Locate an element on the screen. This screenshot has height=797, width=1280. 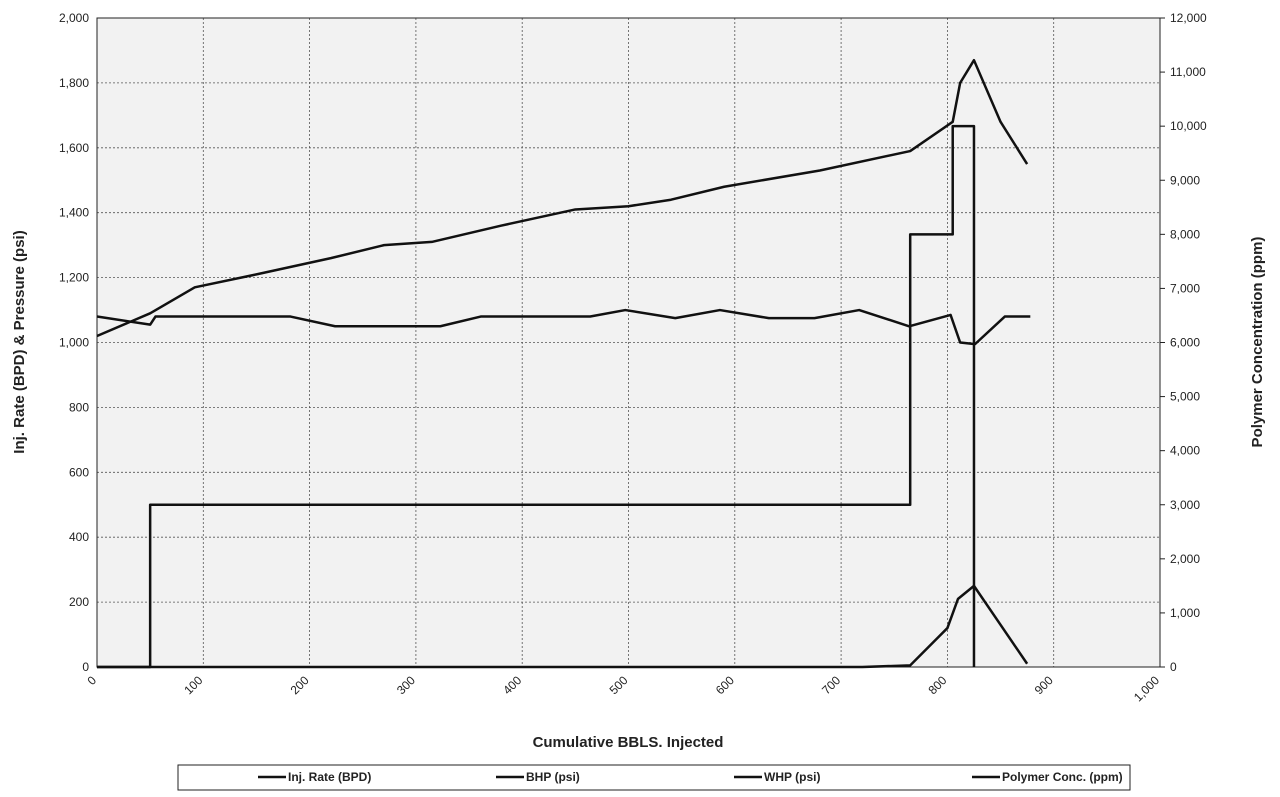
x-tick-label: 300 is located at coordinates (406, 685).